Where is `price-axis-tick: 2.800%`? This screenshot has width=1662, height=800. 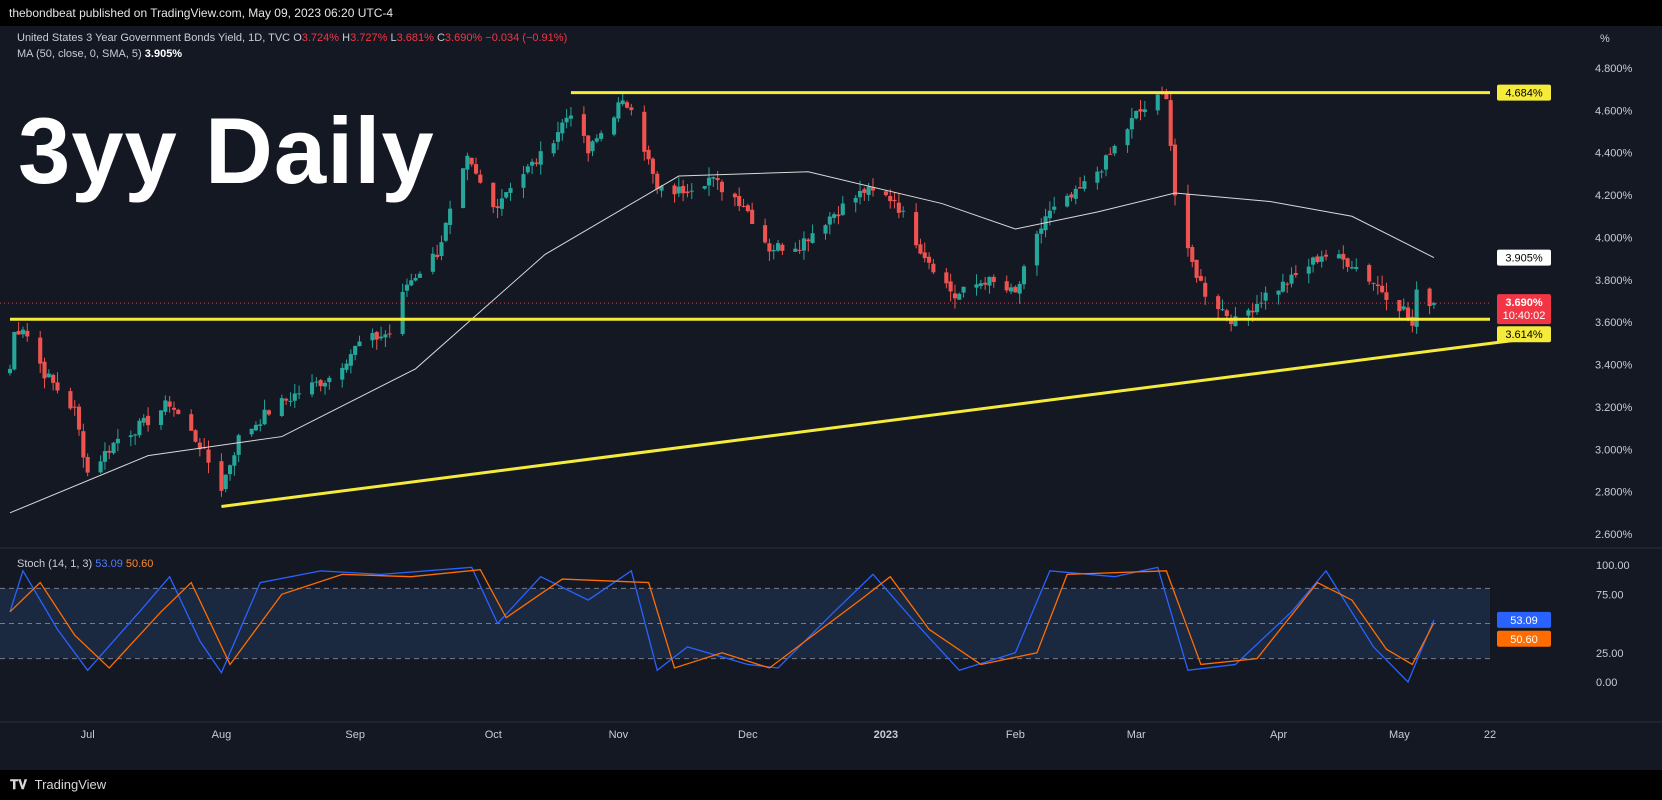 price-axis-tick: 2.800% is located at coordinates (1614, 493).